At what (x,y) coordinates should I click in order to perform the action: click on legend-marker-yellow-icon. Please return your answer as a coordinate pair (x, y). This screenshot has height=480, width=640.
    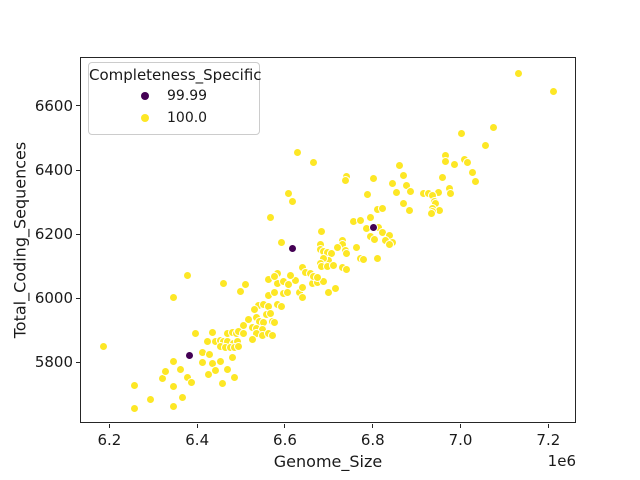
    Looking at the image, I should click on (145, 118).